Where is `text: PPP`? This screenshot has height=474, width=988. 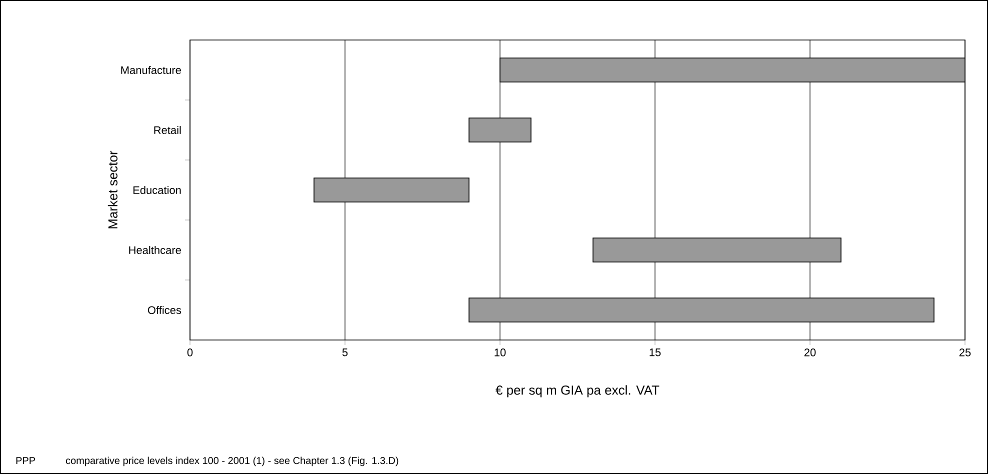
text: PPP is located at coordinates (26, 460).